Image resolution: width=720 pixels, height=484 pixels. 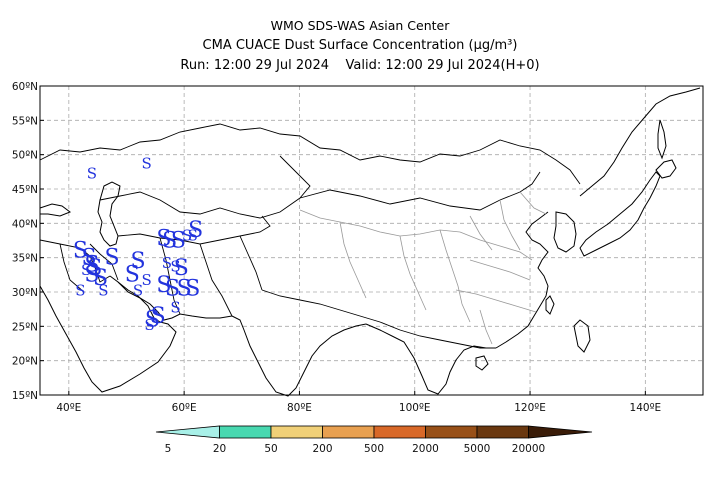 What do you see at coordinates (528, 449) in the screenshot?
I see `colorbar-label: 20000` at bounding box center [528, 449].